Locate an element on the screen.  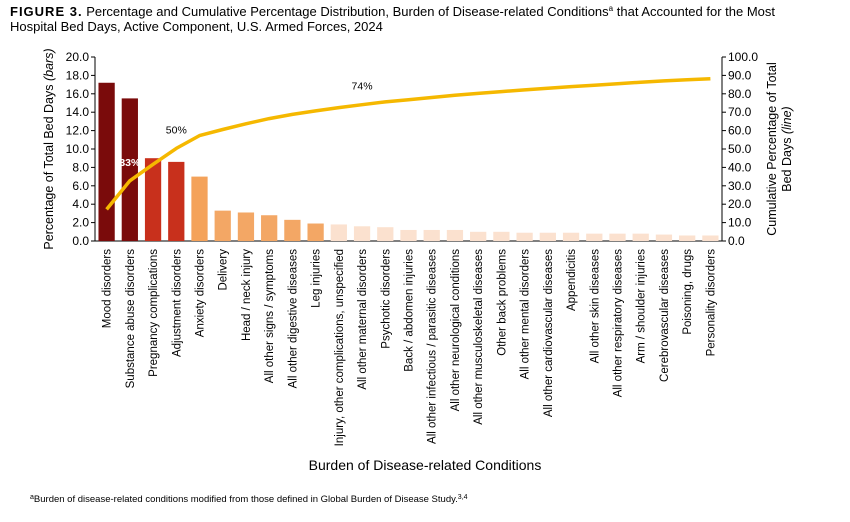
y-tick-label: 18.0 is located at coordinates (78, 75).